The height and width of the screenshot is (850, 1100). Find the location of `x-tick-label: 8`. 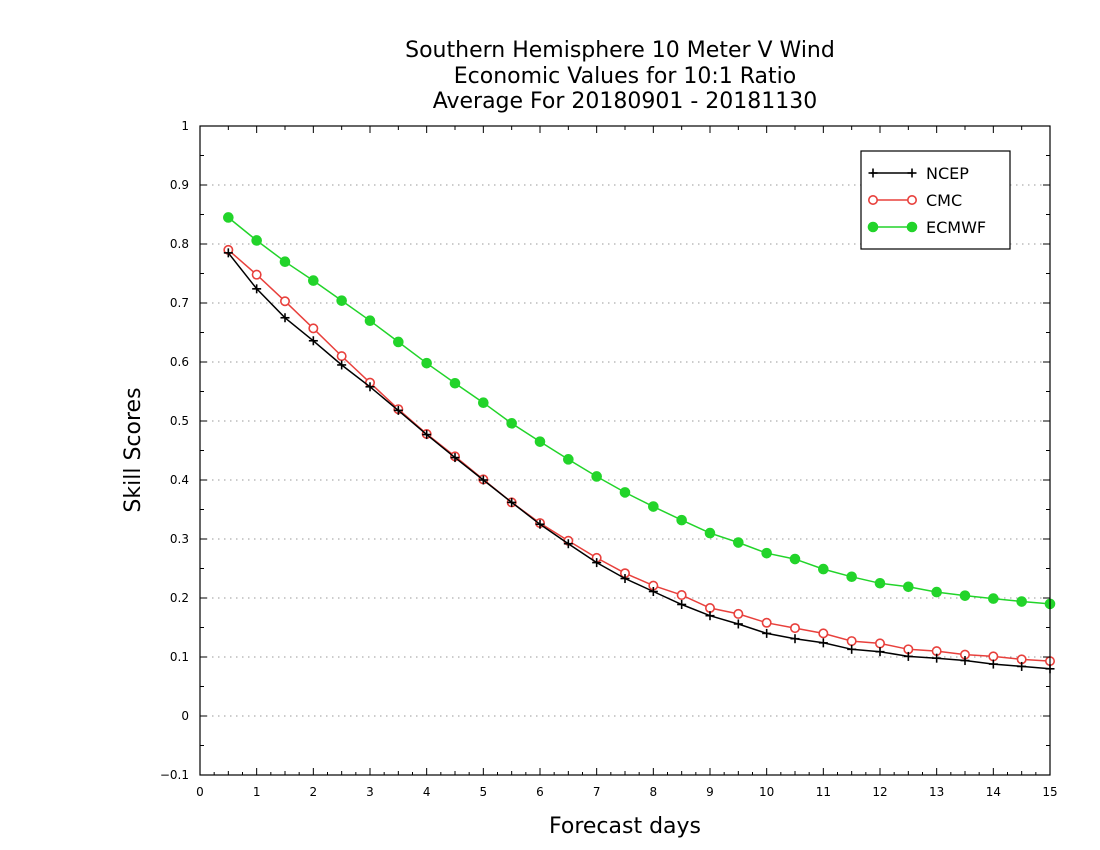

x-tick-label: 8 is located at coordinates (654, 792).